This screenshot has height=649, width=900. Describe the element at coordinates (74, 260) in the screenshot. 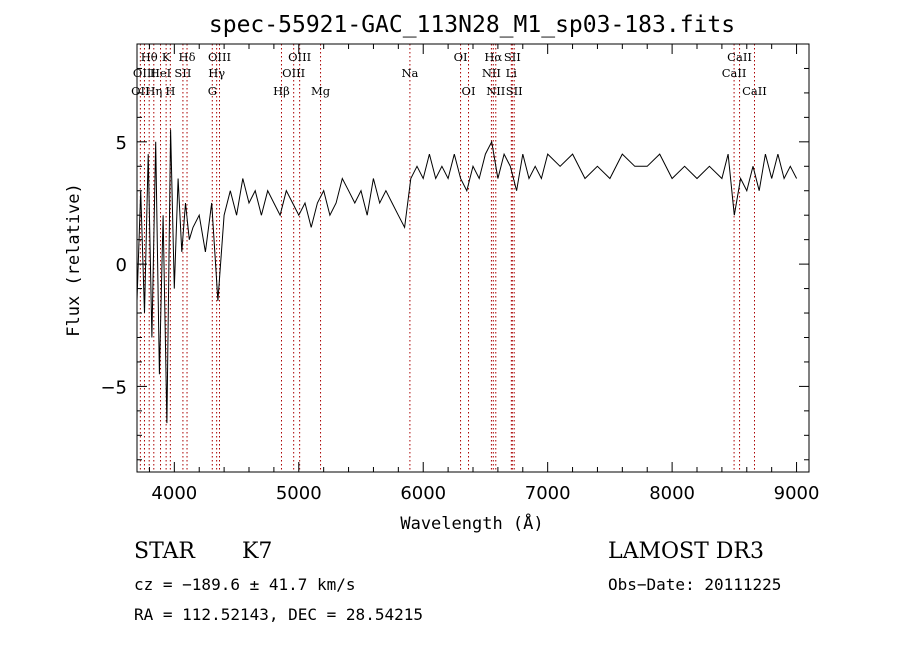

I see `y-axis-label: Flux (relative)` at that location.